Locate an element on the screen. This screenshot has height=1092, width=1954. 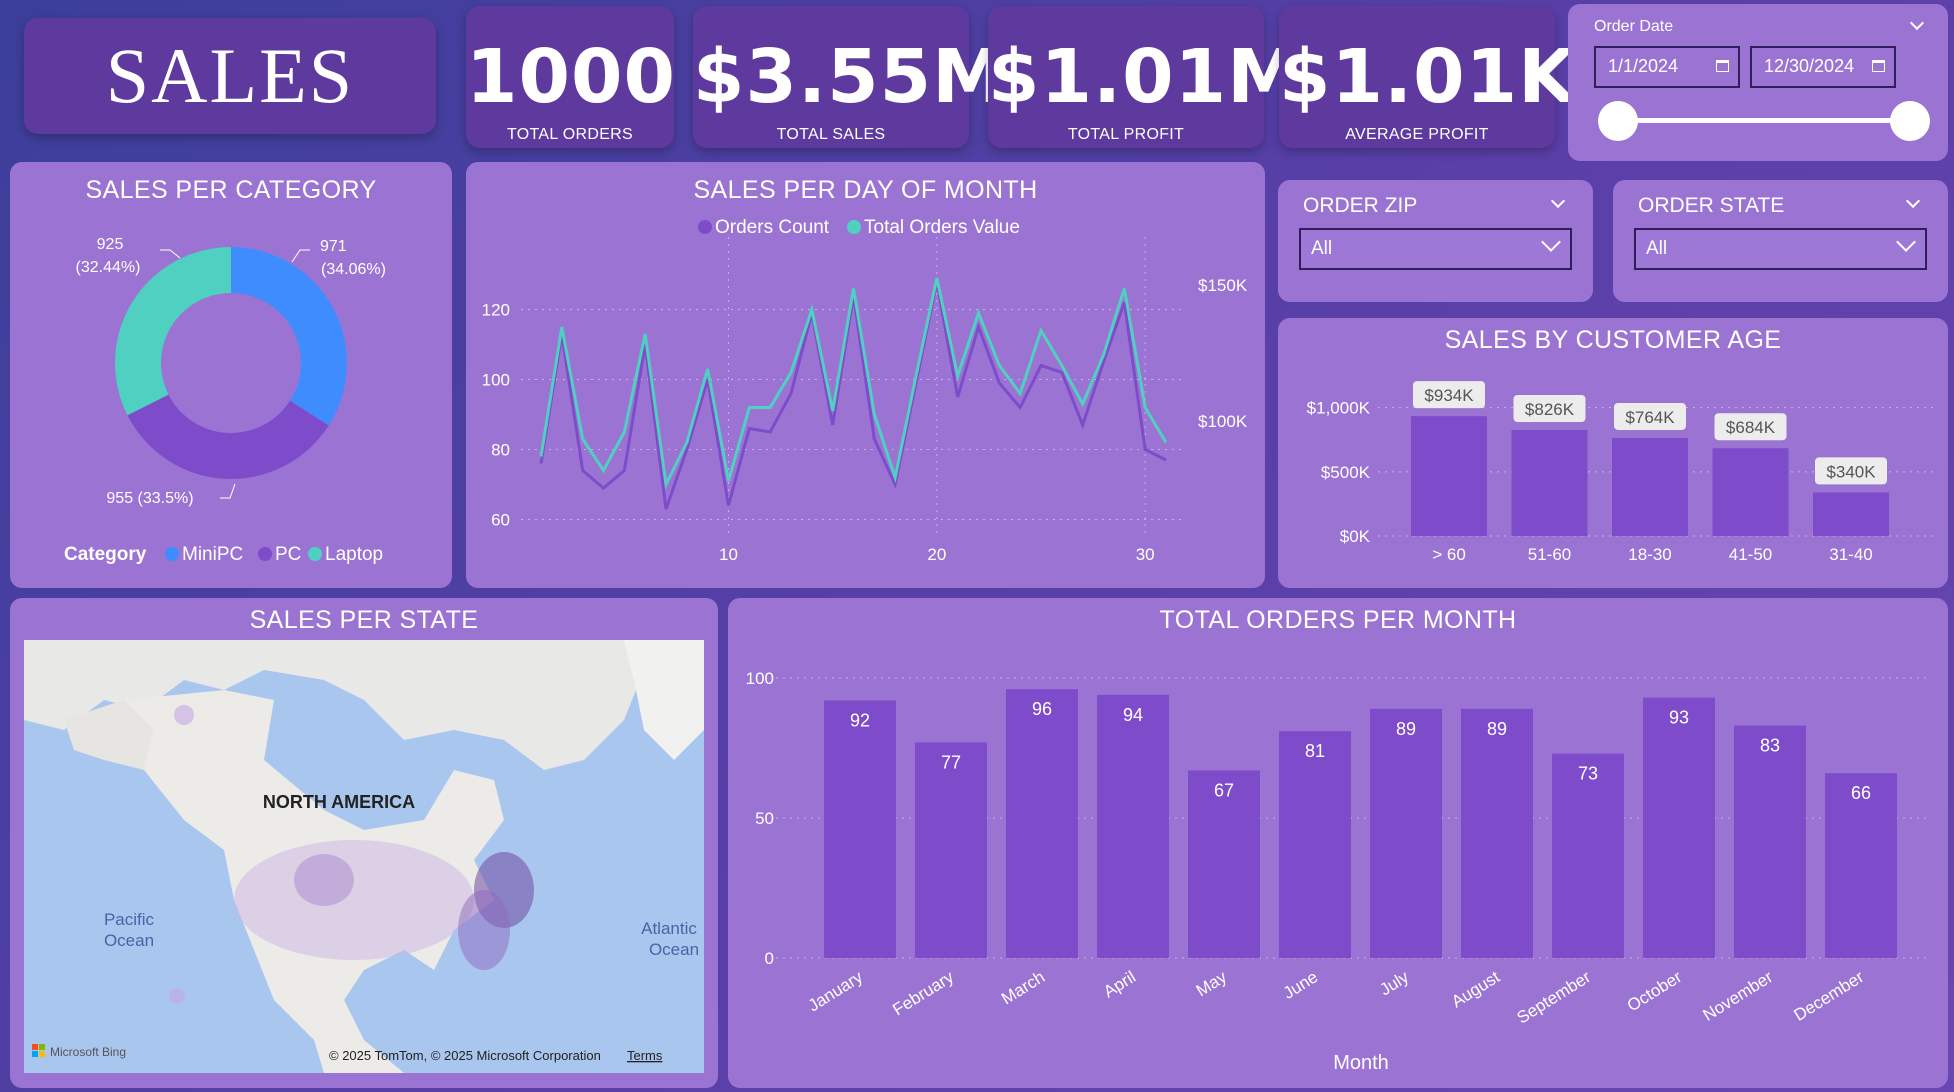
data-label: 96 is located at coordinates (1042, 709).